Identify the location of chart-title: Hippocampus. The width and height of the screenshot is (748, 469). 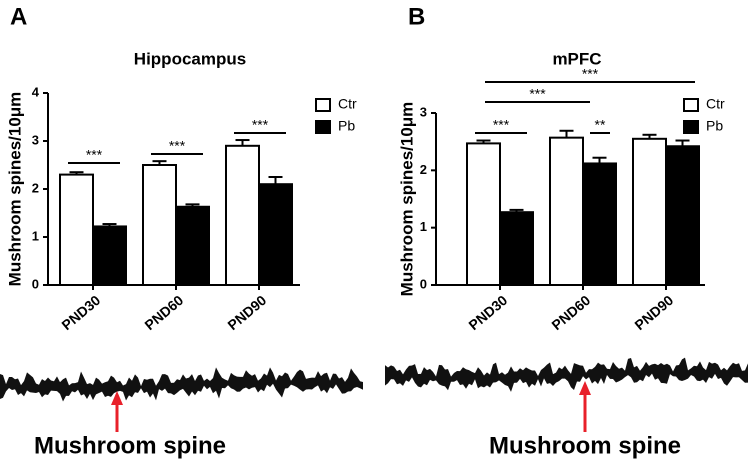
(190, 58).